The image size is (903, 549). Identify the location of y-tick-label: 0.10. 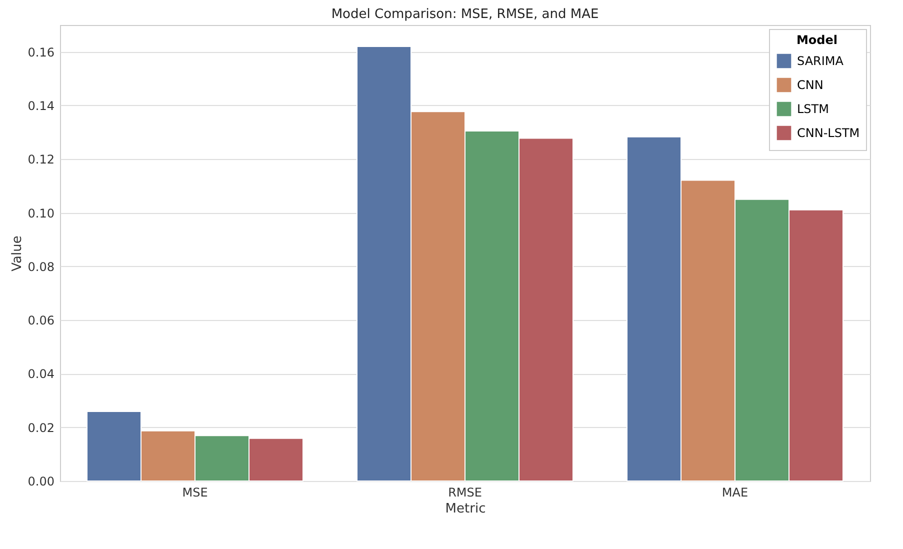
(41, 213).